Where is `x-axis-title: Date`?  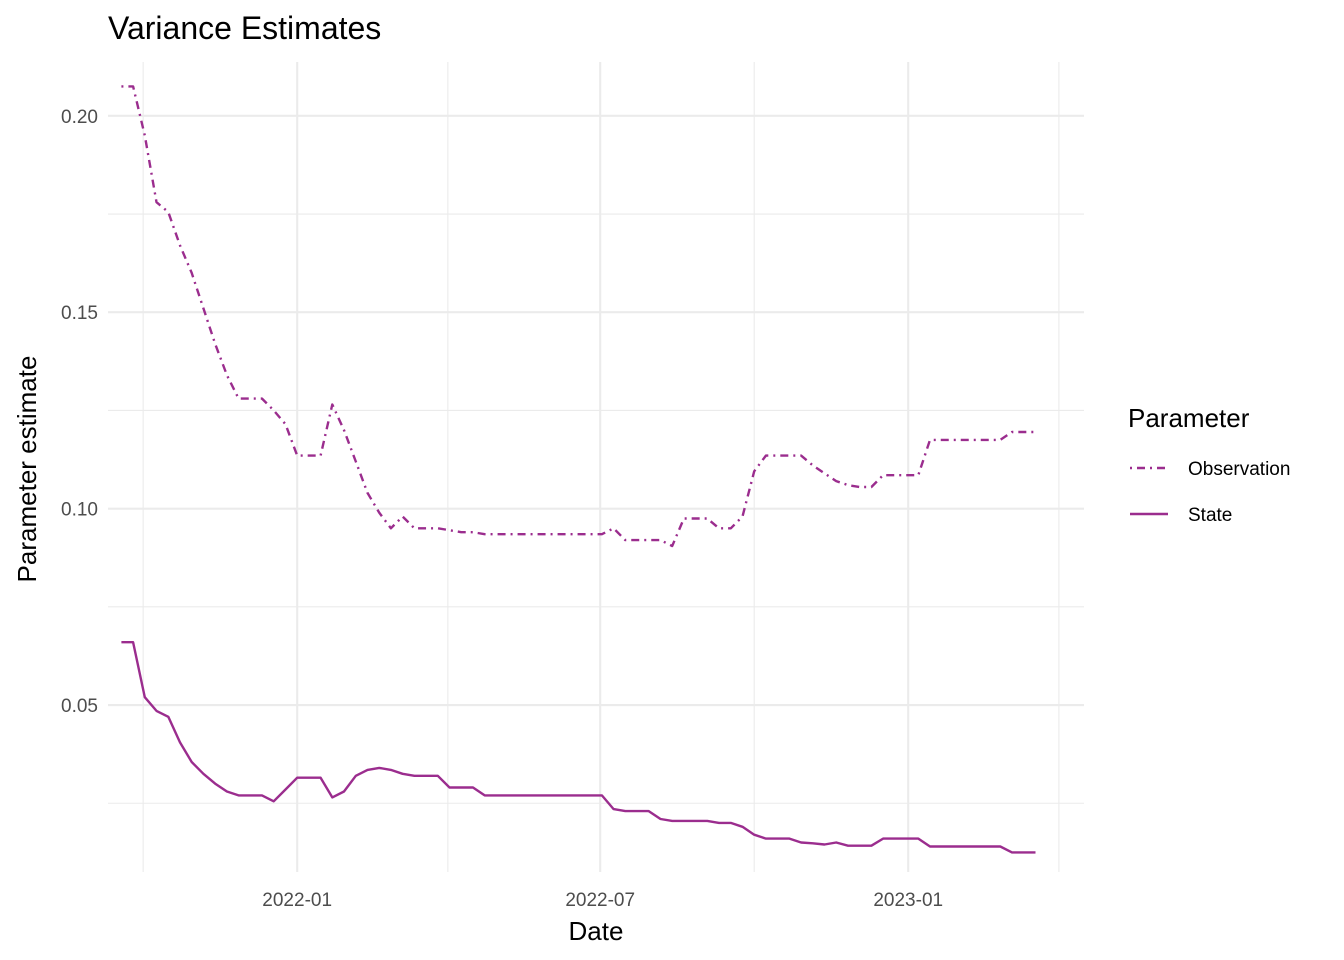 x-axis-title: Date is located at coordinates (596, 931).